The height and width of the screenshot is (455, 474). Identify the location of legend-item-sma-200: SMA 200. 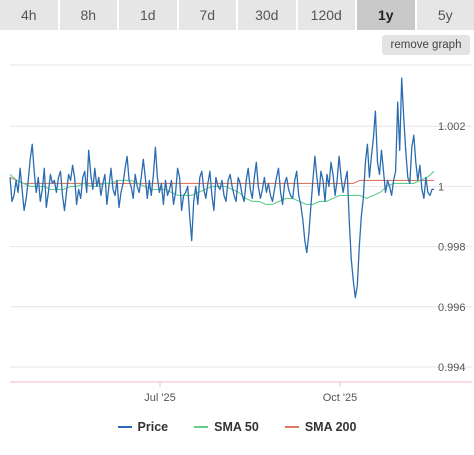
(320, 427).